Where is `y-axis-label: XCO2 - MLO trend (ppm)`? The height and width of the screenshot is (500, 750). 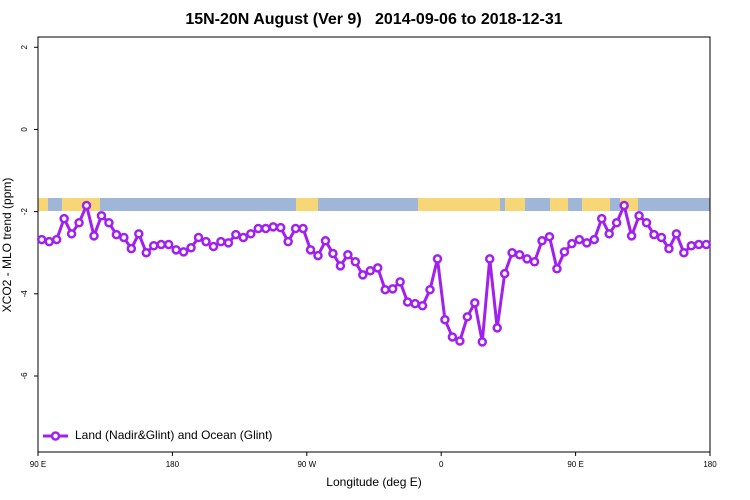 y-axis-label: XCO2 - MLO trend (ppm) is located at coordinates (7, 245).